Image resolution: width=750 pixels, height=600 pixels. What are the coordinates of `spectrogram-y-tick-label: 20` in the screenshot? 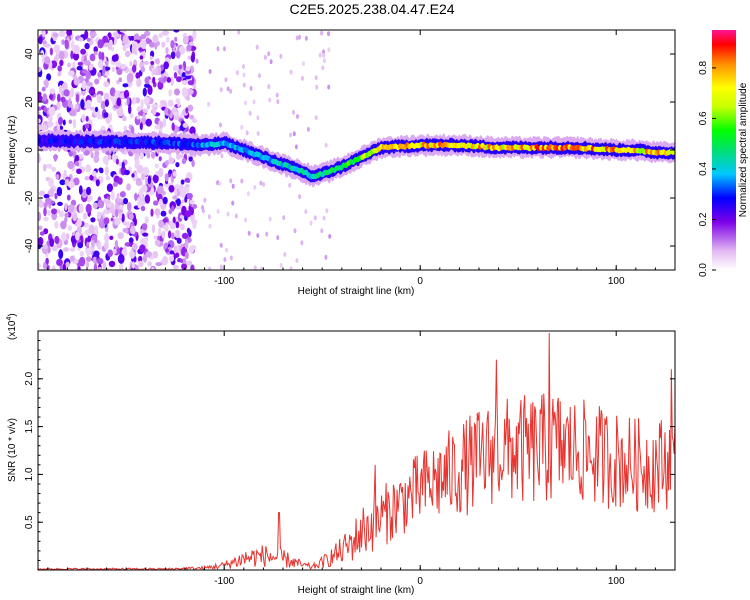 It's located at (29, 102).